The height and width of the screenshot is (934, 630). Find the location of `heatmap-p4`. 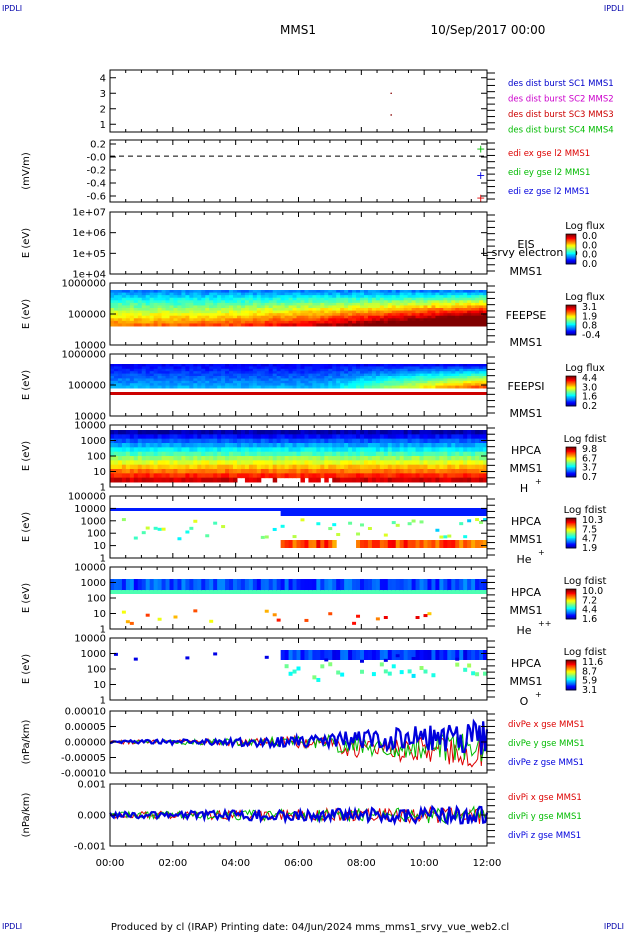

heatmap-p4 is located at coordinates (299, 308).